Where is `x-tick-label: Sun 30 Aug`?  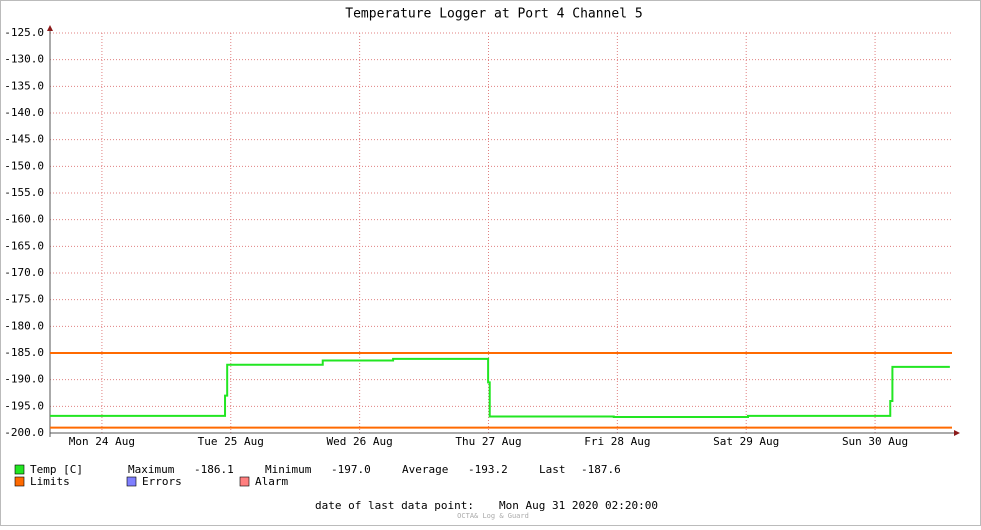
x-tick-label: Sun 30 Aug is located at coordinates (875, 441).